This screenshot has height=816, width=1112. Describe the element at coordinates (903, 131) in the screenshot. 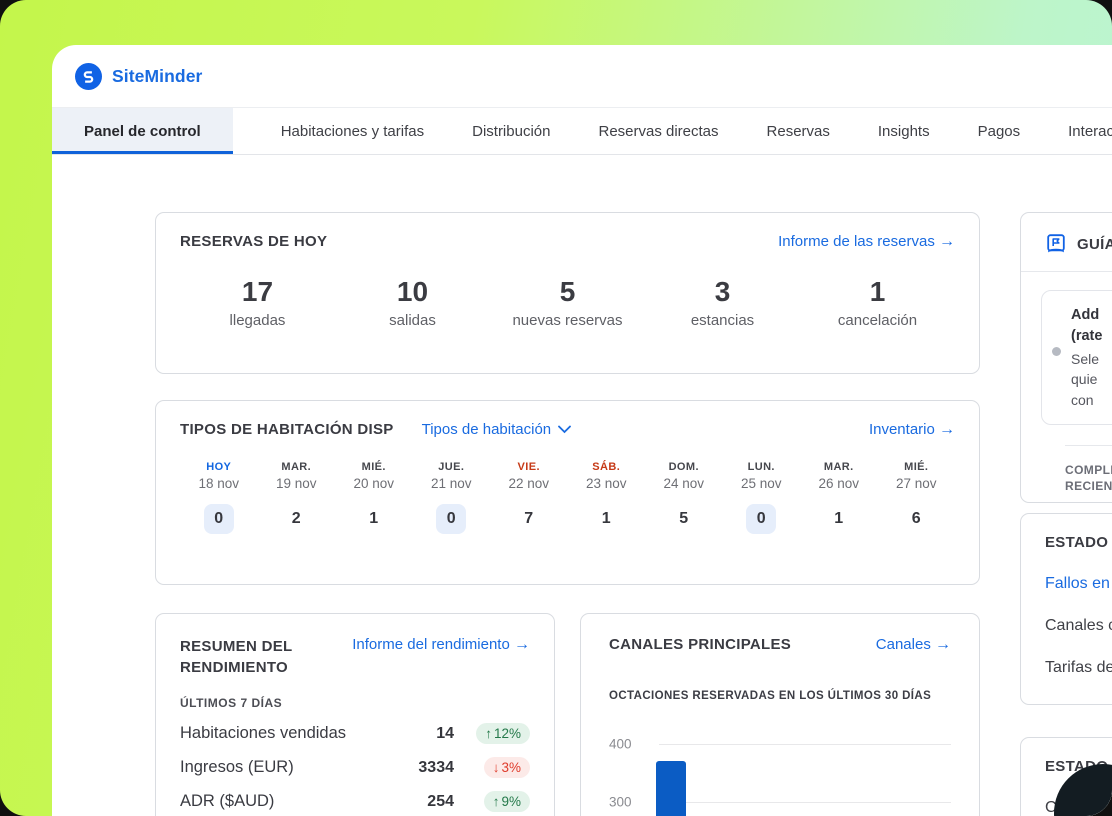

I see `tab-insights: Insights` at that location.